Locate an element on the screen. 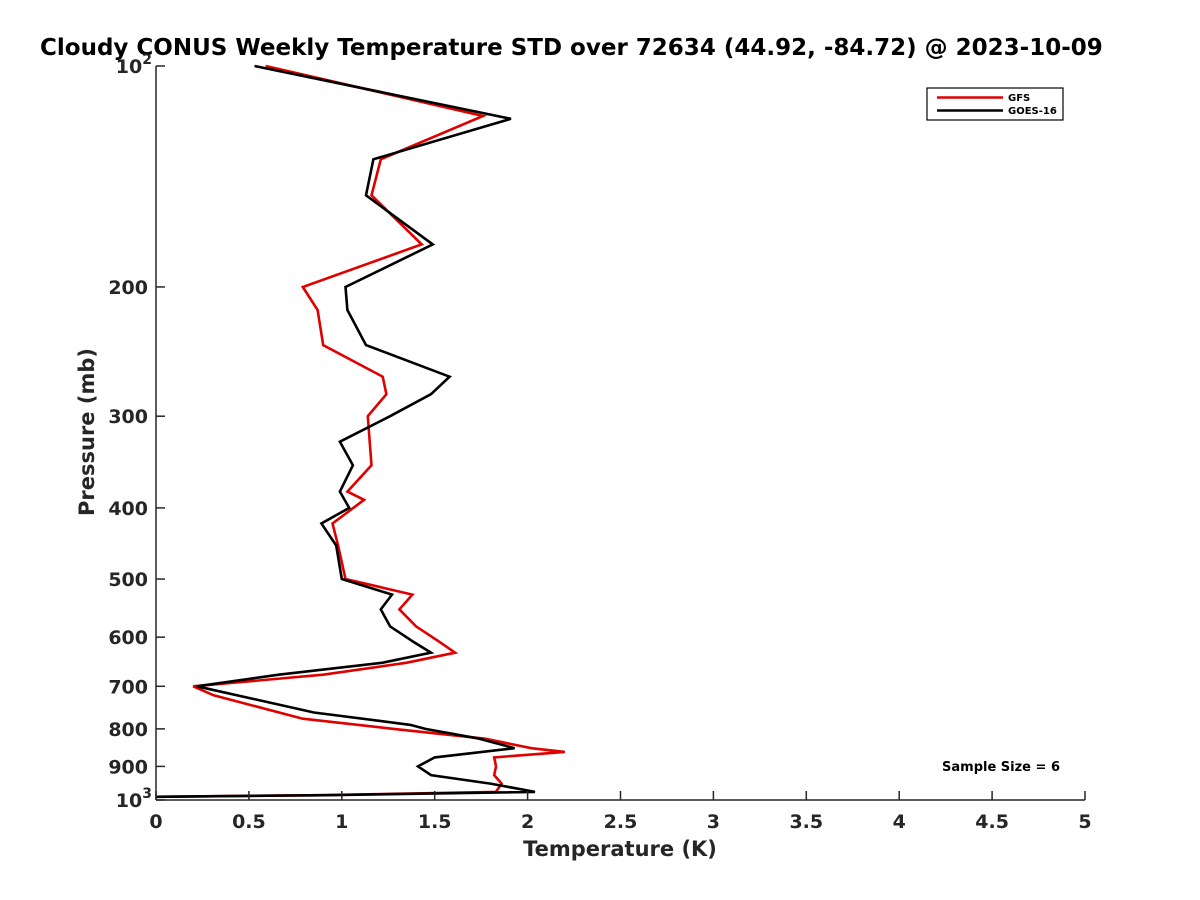 The width and height of the screenshot is (1200, 900). x-tick-label: 3 is located at coordinates (713, 822).